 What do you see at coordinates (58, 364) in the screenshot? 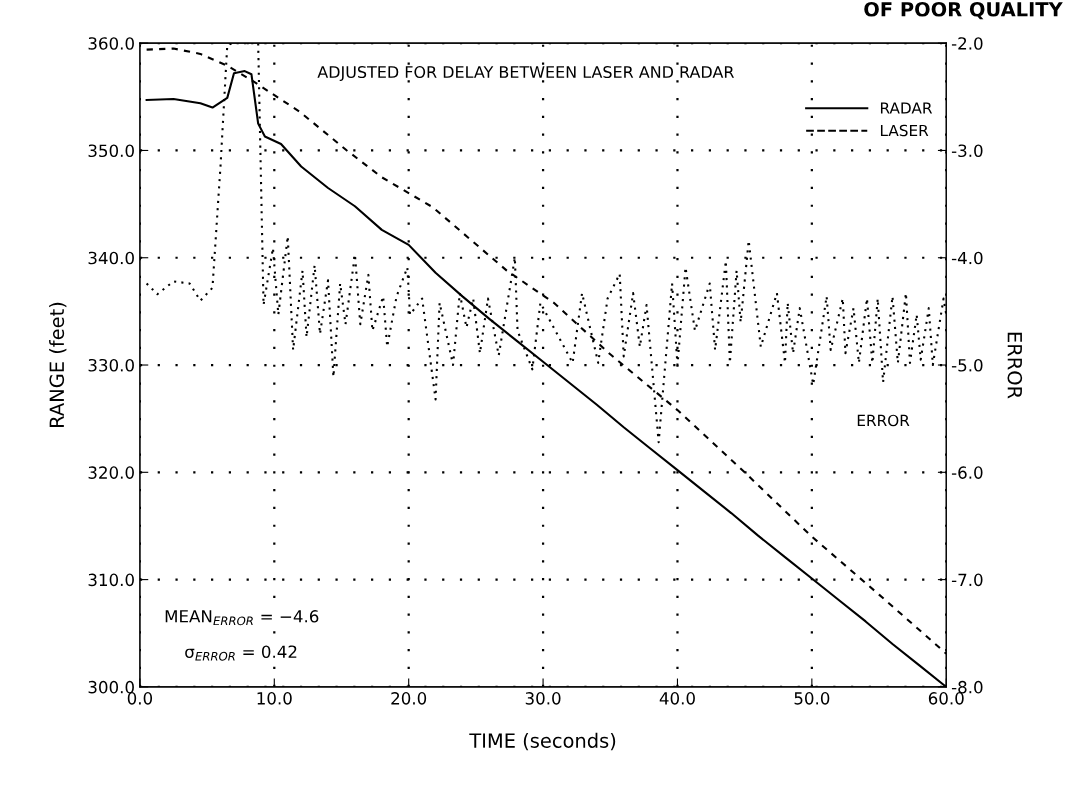
I see `y-axis-title: RANGE (feet)` at bounding box center [58, 364].